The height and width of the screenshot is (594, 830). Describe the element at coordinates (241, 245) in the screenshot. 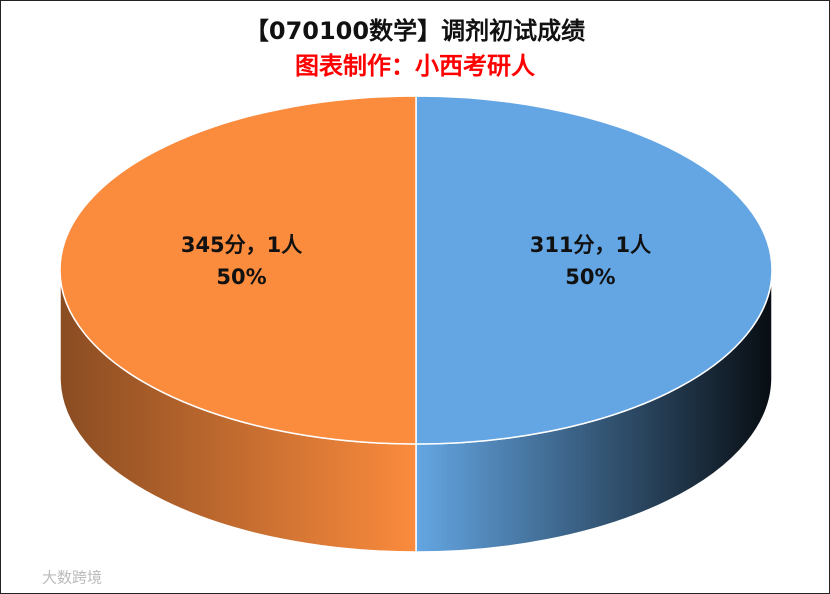

I see `slice-category-label: 345分，1人` at that location.